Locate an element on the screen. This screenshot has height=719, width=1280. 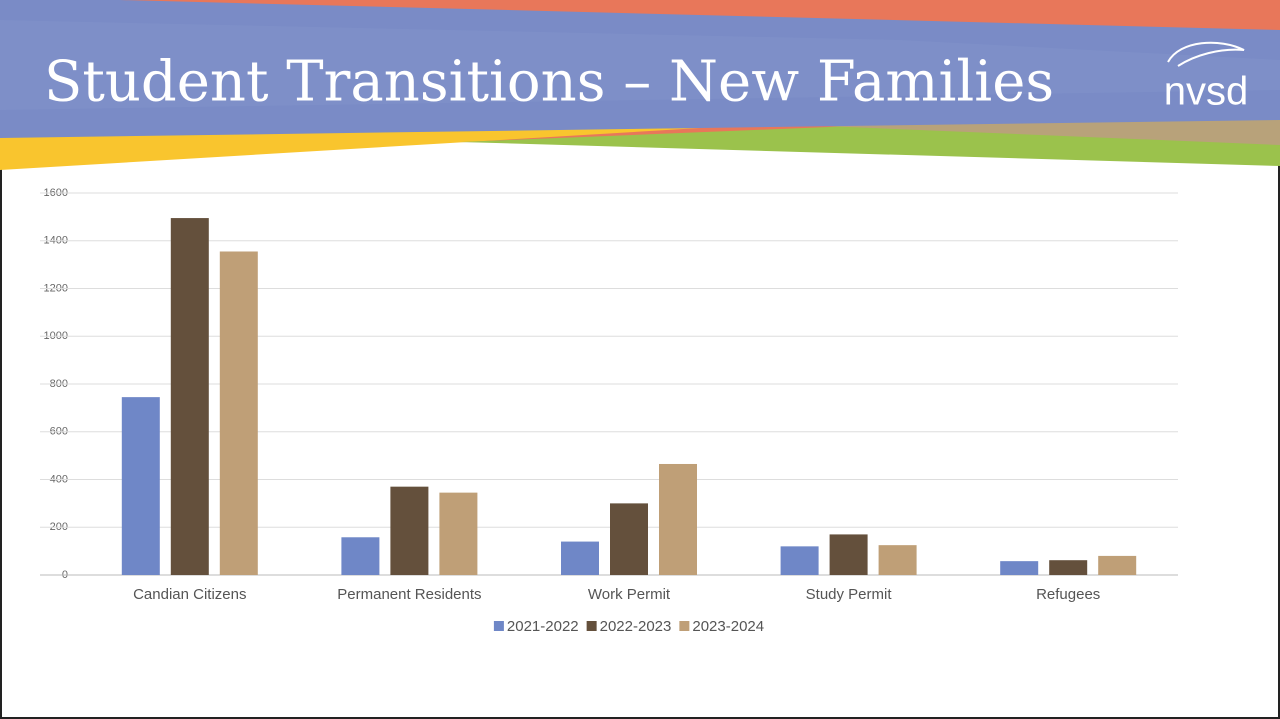
legend-label: 2023-2024 is located at coordinates (728, 626).